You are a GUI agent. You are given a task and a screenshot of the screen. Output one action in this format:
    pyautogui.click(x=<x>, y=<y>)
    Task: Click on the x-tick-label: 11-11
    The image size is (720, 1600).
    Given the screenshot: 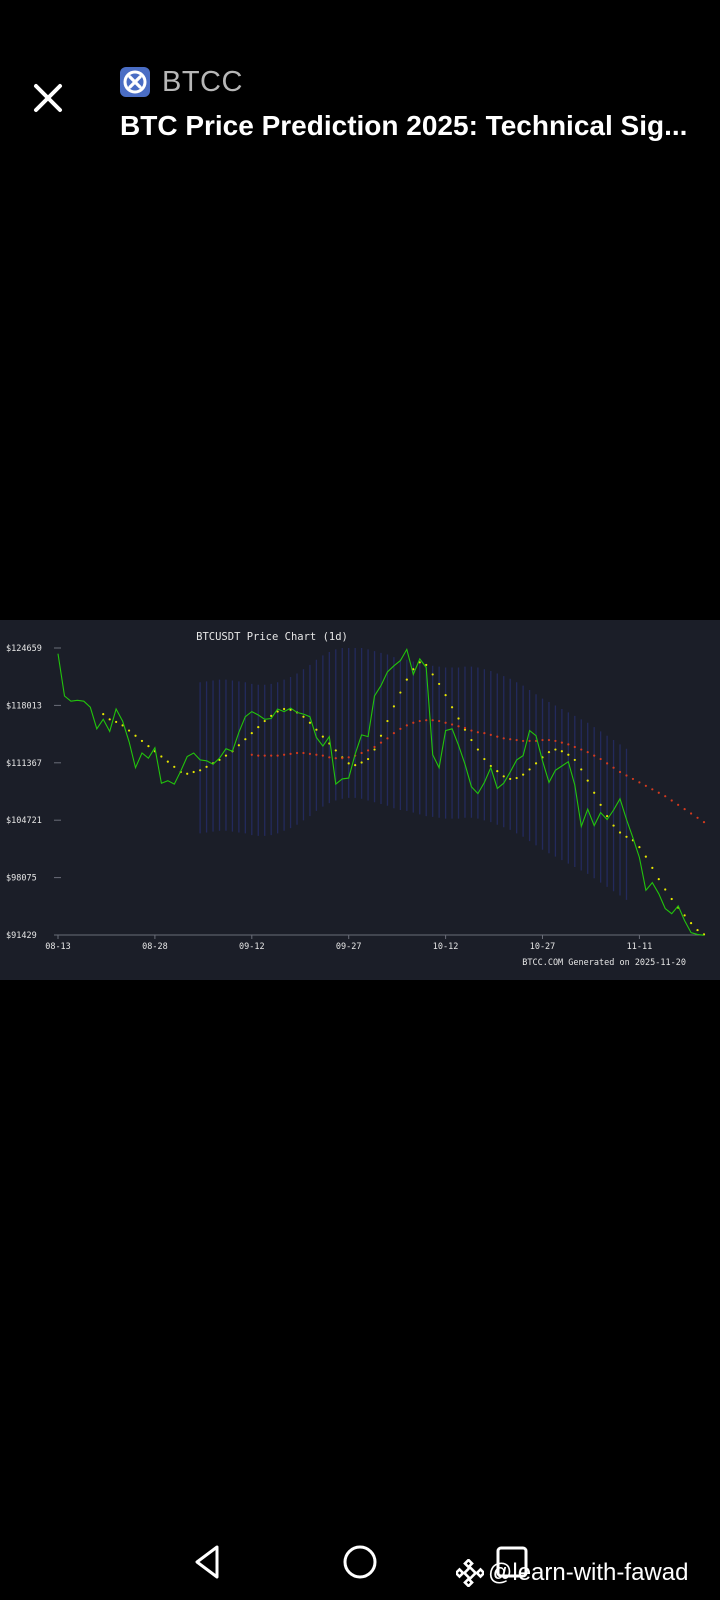 What is the action you would take?
    pyautogui.click(x=640, y=947)
    